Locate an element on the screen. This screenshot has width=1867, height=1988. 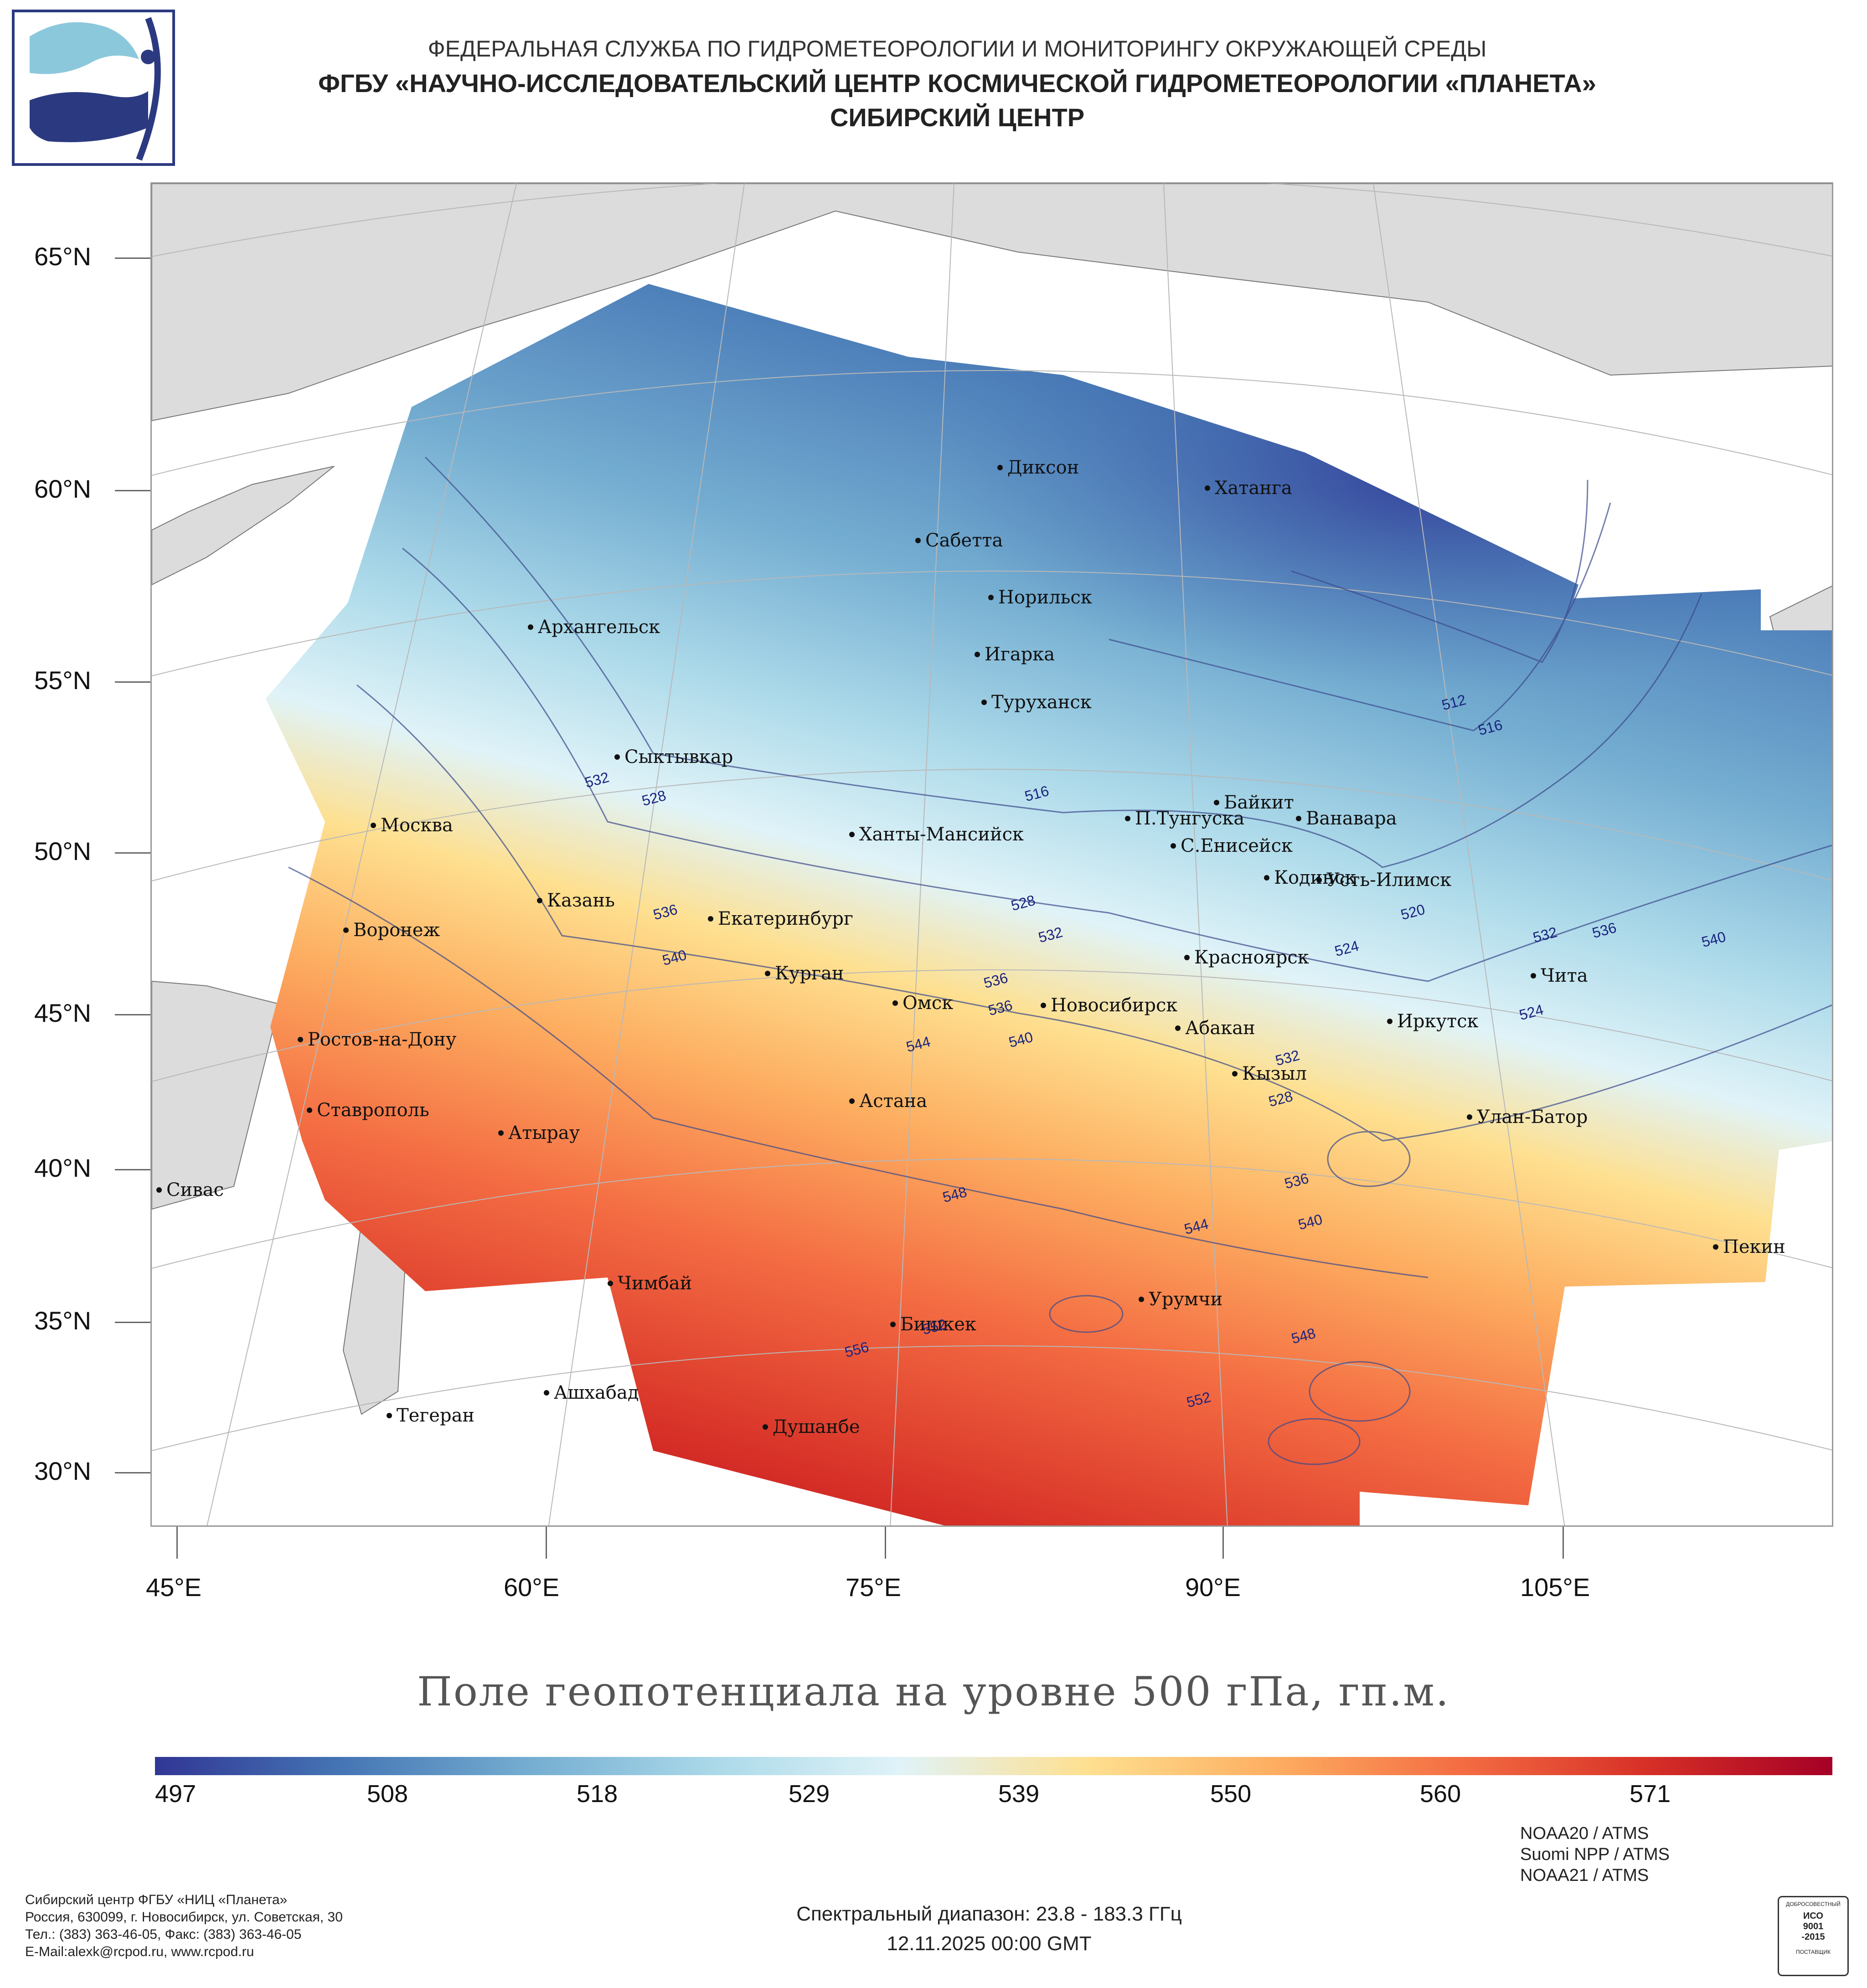
city-label: Кодинск is located at coordinates (1315, 878).